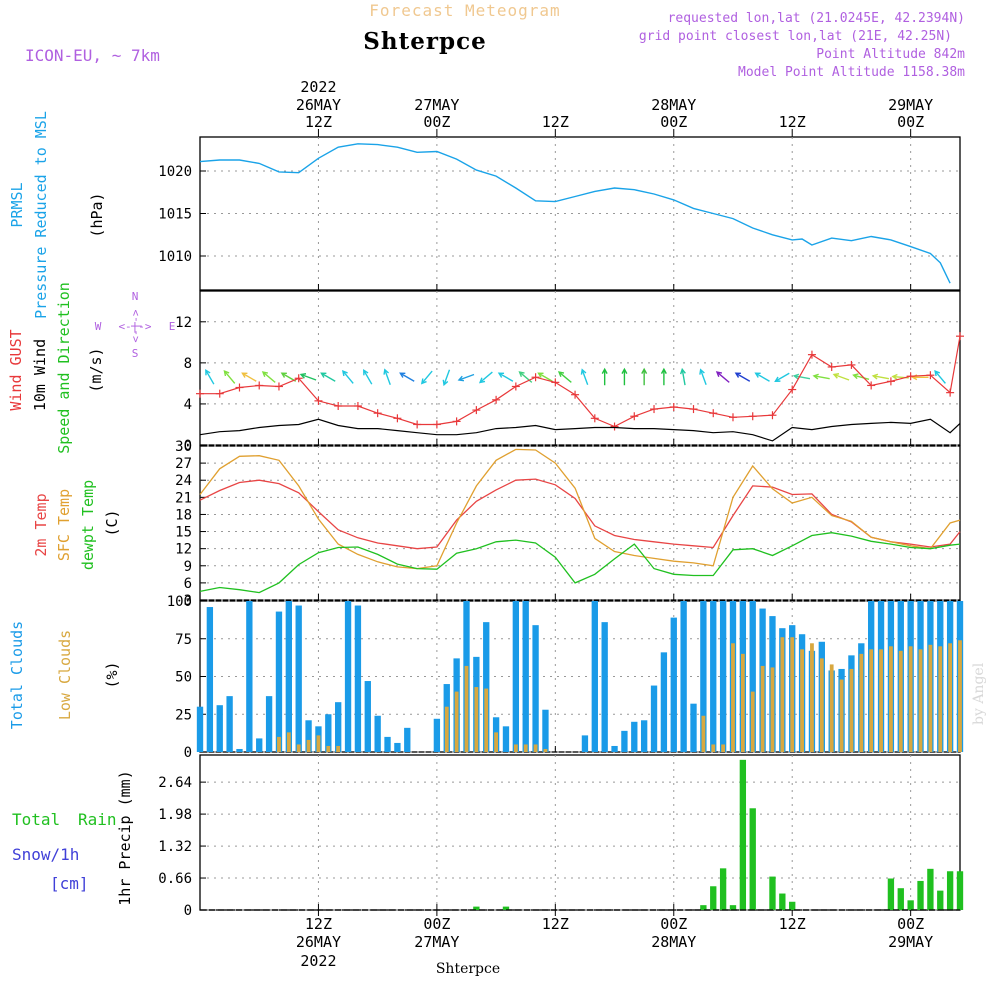 The height and width of the screenshot is (1000, 1000). Describe the element at coordinates (172, 326) in the screenshot. I see `compass-east: E` at that location.